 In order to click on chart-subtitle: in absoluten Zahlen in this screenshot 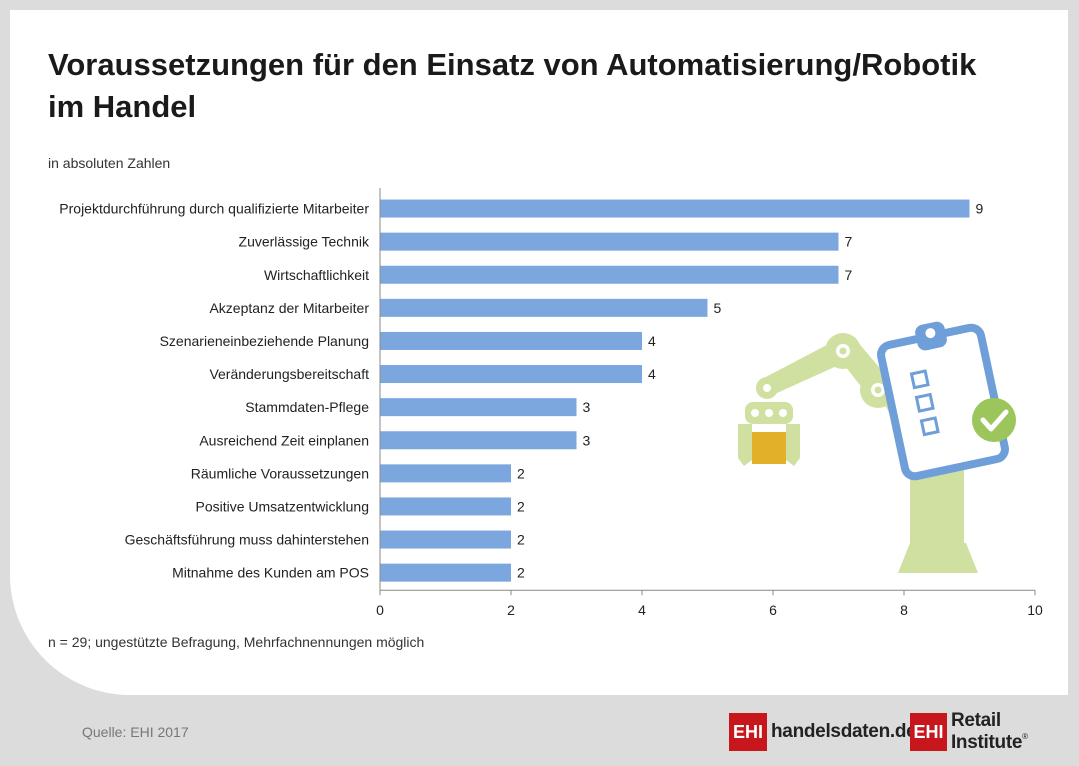, I will do `click(109, 163)`.